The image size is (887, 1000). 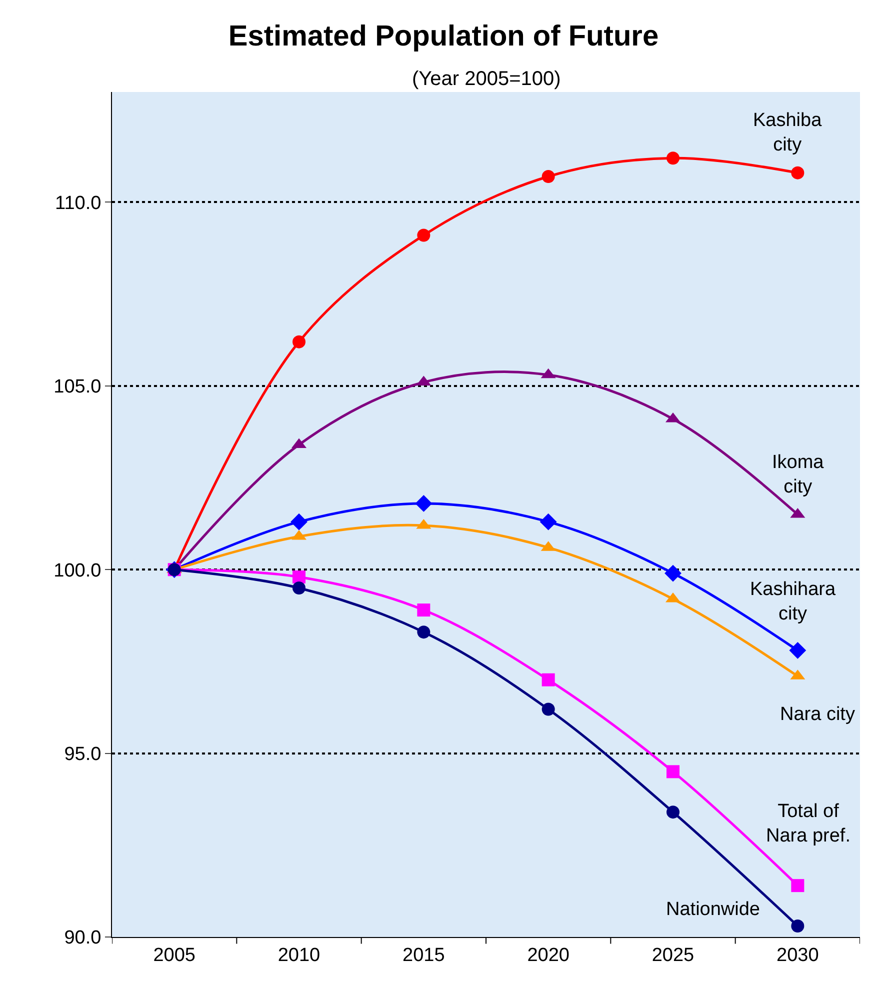 What do you see at coordinates (818, 714) in the screenshot?
I see `series-label: Nara city` at bounding box center [818, 714].